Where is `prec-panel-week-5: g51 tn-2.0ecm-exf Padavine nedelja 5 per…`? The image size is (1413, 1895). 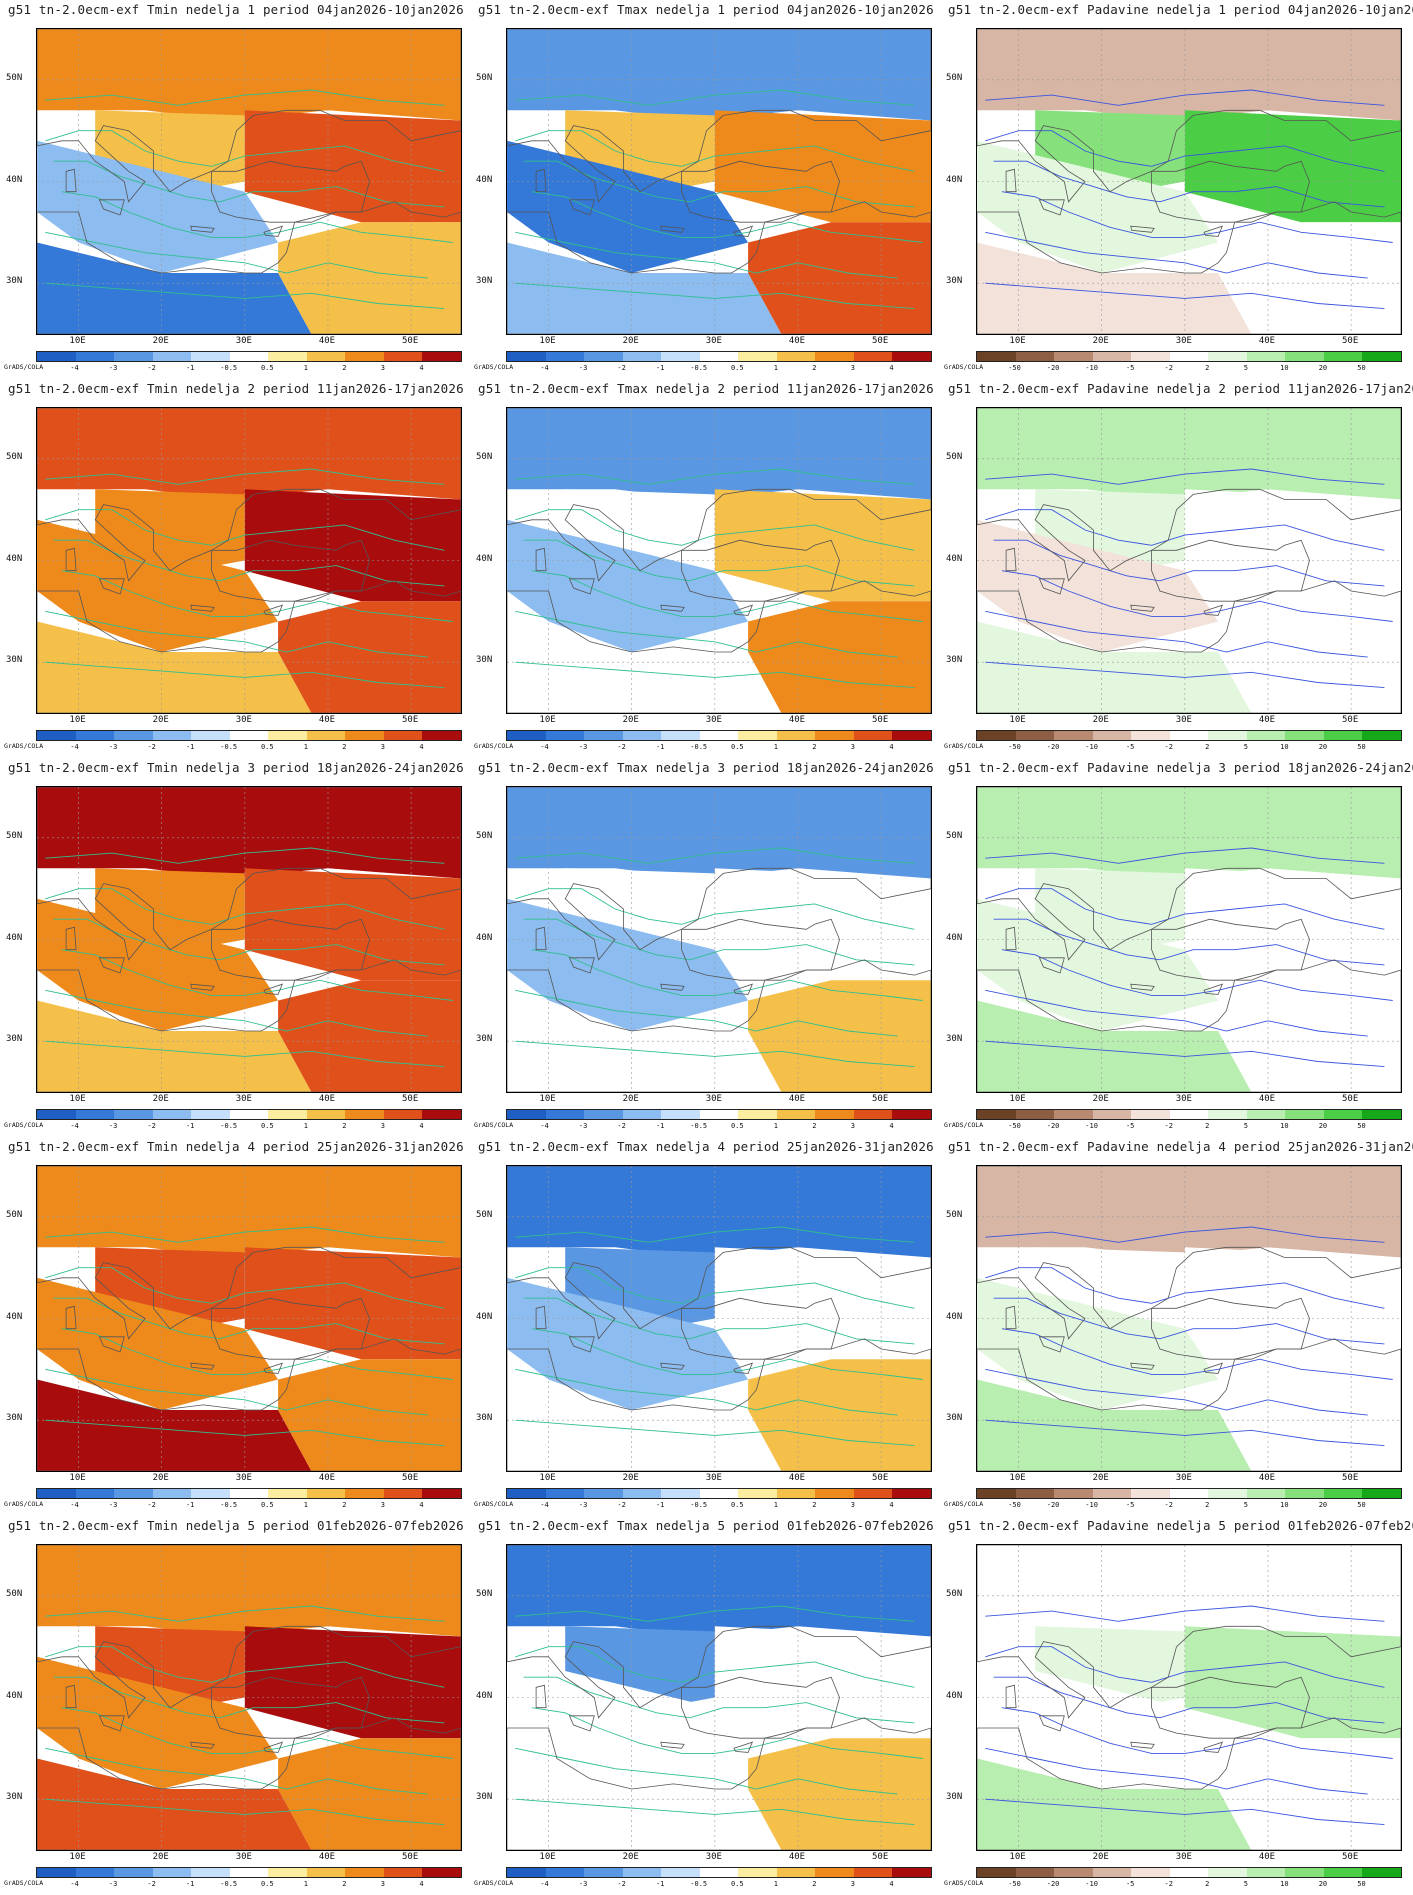 prec-panel-week-5: g51 tn-2.0ecm-exf Padavine nedelja 5 per… is located at coordinates (1176, 1705).